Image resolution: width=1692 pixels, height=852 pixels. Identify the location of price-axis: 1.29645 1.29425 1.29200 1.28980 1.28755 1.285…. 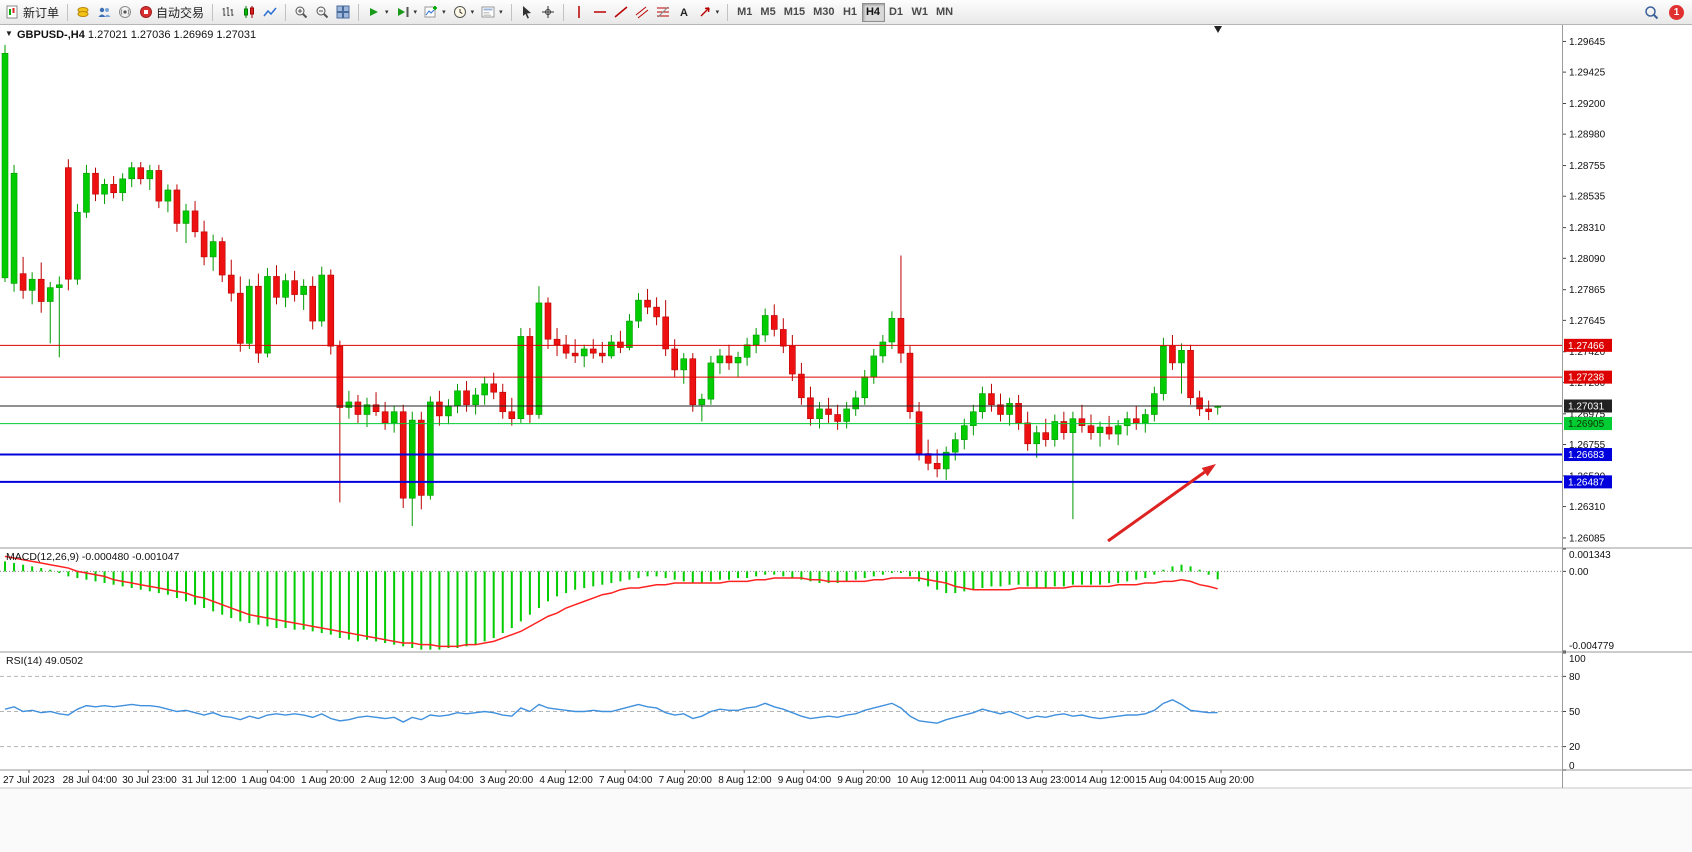
(1587, 291).